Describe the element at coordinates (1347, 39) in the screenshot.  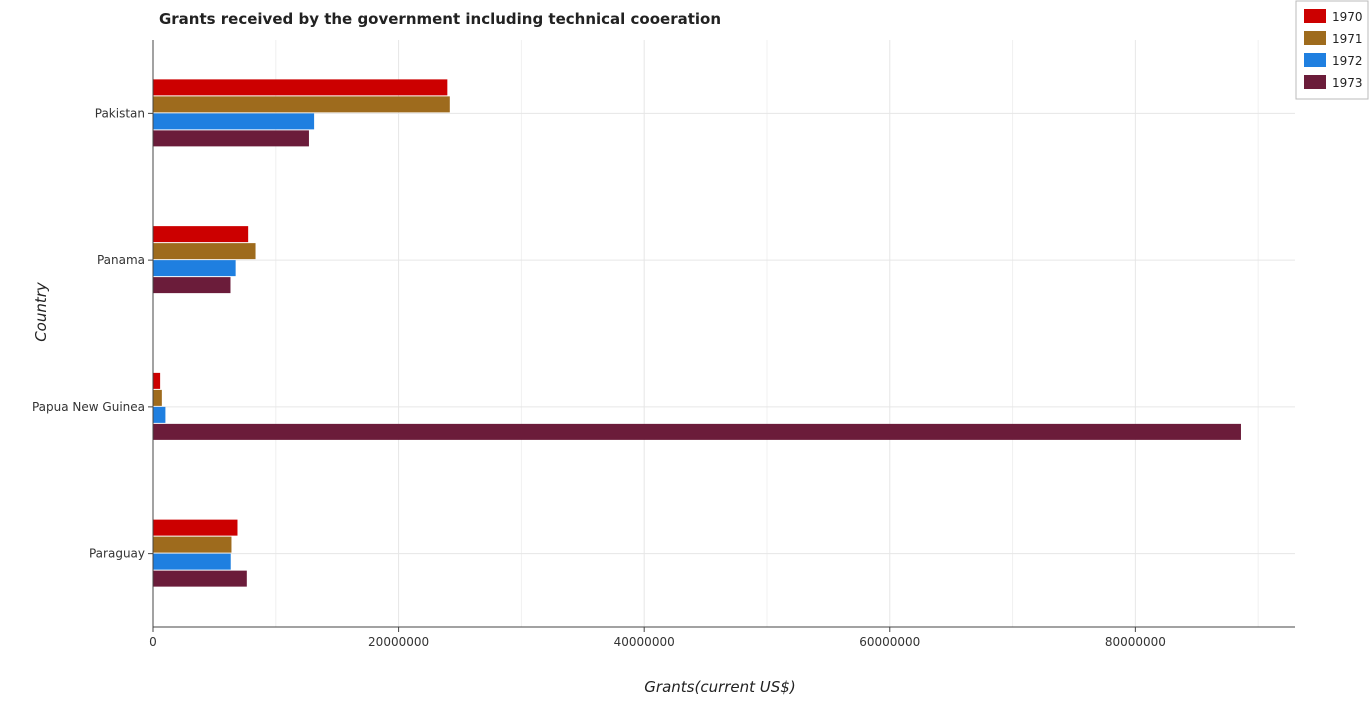
I see `legend-label: 1971` at that location.